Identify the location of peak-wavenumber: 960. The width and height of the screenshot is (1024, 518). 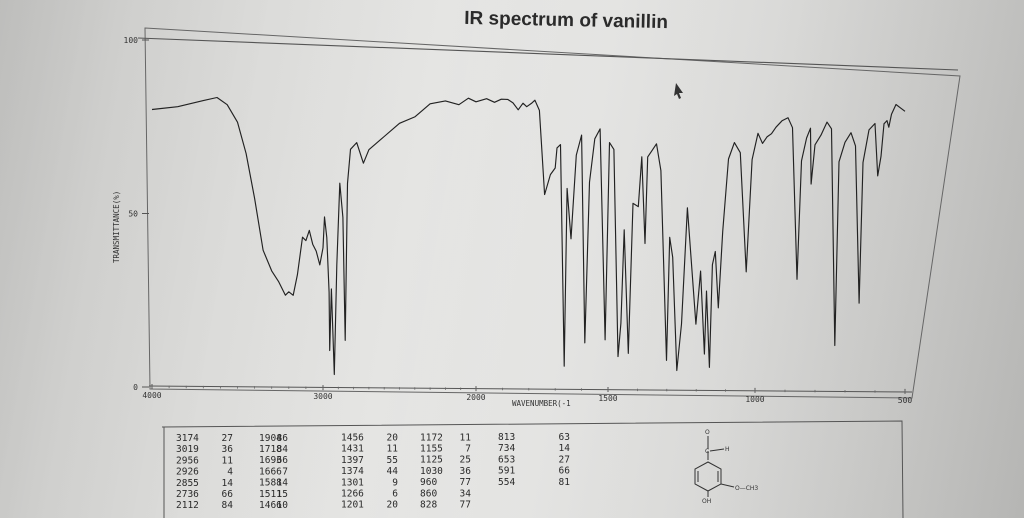
(428, 482).